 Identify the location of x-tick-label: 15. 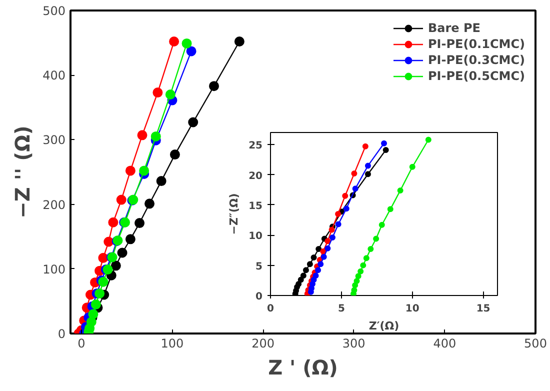
(483, 309).